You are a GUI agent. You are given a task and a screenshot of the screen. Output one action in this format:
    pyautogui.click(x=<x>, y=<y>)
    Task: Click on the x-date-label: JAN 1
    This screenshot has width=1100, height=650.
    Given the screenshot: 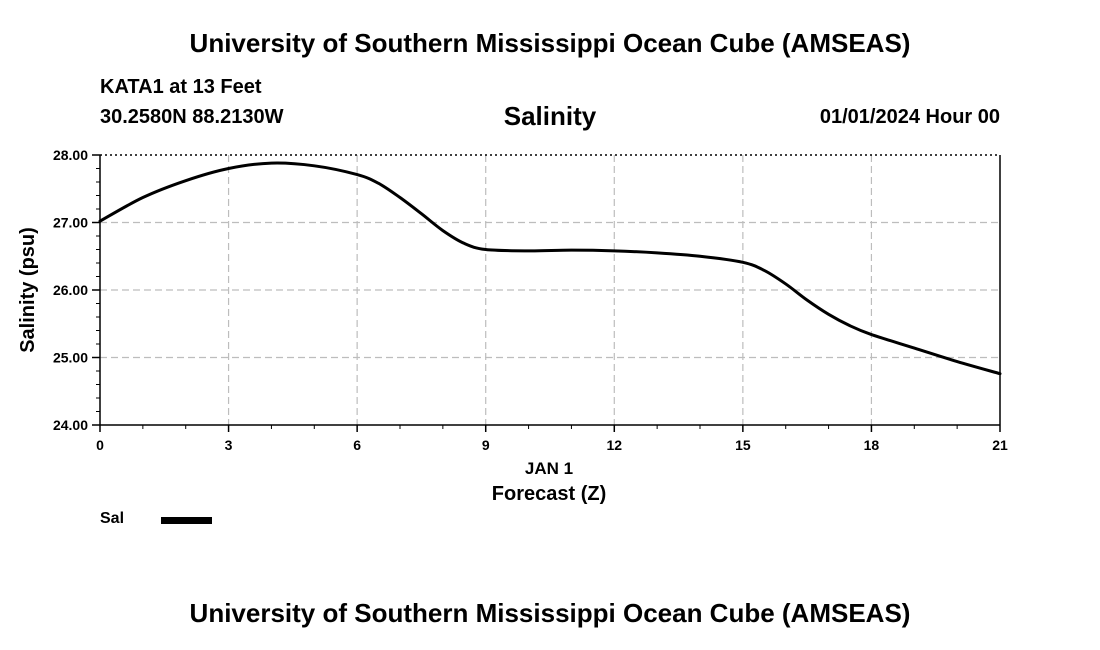 What is the action you would take?
    pyautogui.click(x=549, y=468)
    